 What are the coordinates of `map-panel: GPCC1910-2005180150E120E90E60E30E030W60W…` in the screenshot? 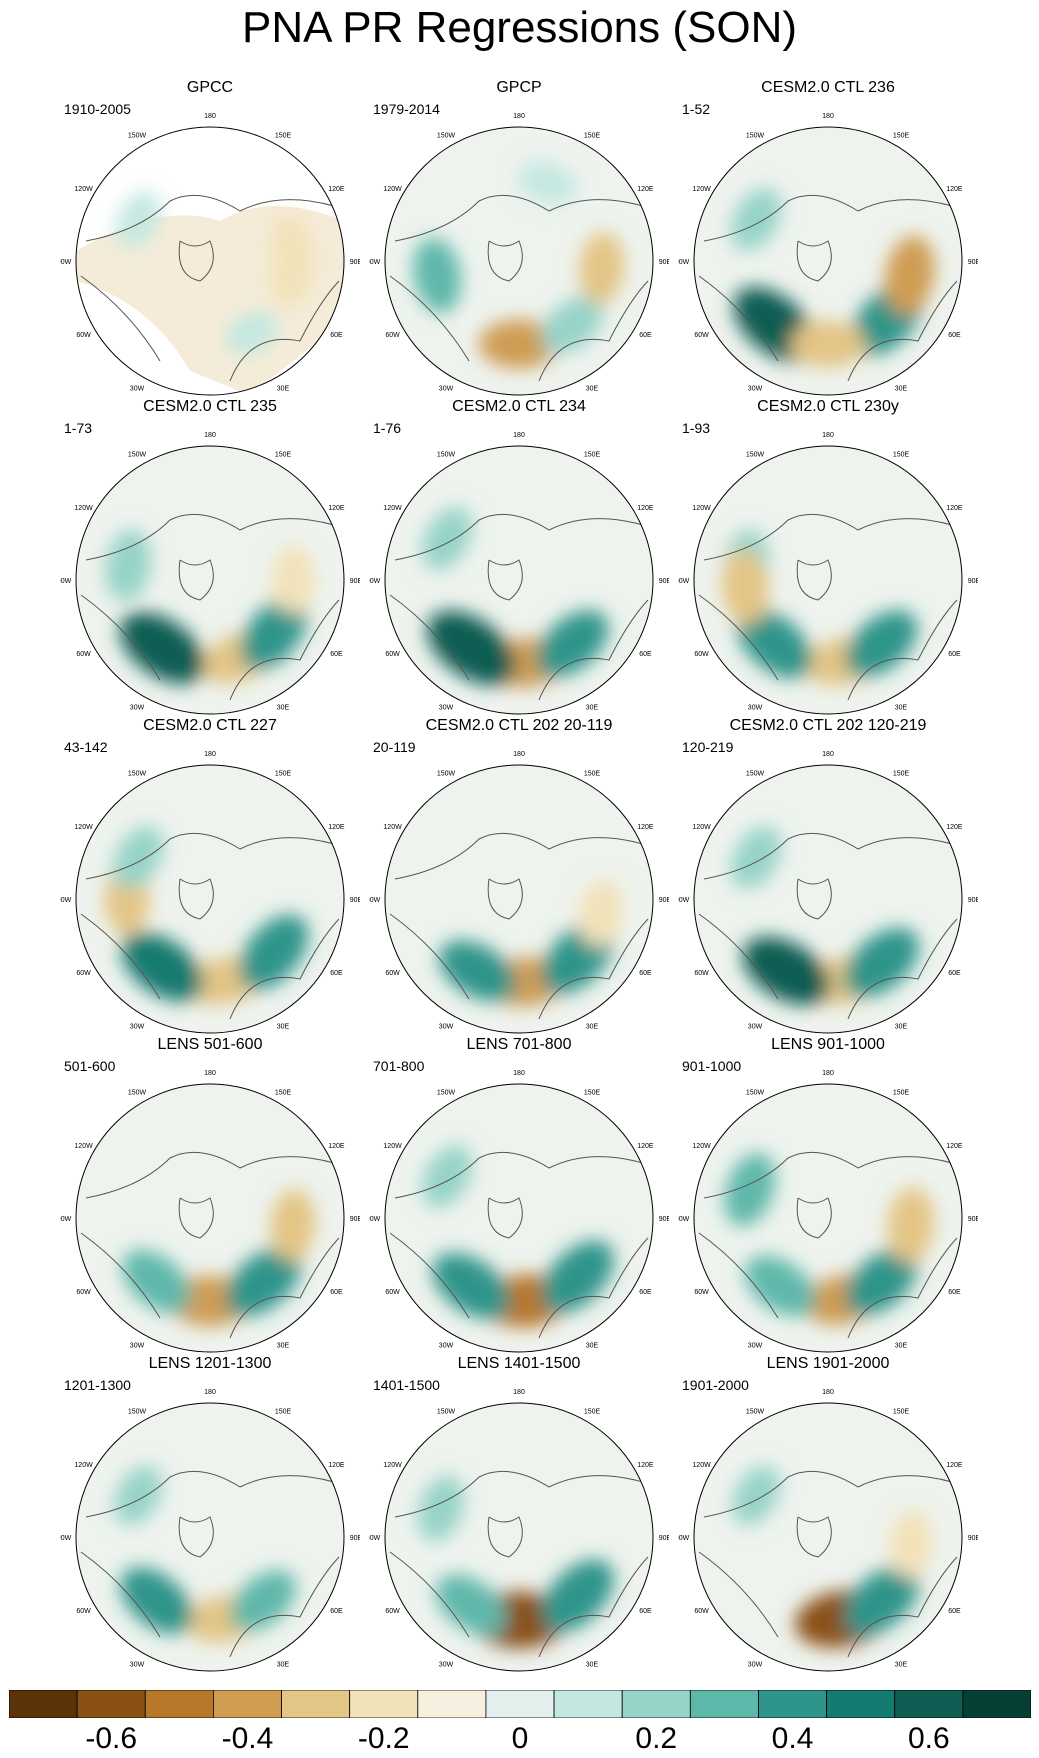 It's located at (210, 237).